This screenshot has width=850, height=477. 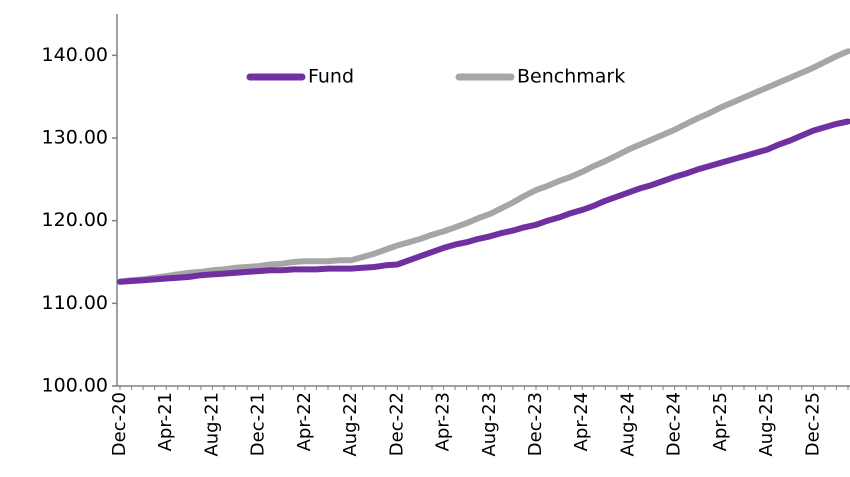 What do you see at coordinates (165, 421) in the screenshot?
I see `x-tick-label: Apr-21` at bounding box center [165, 421].